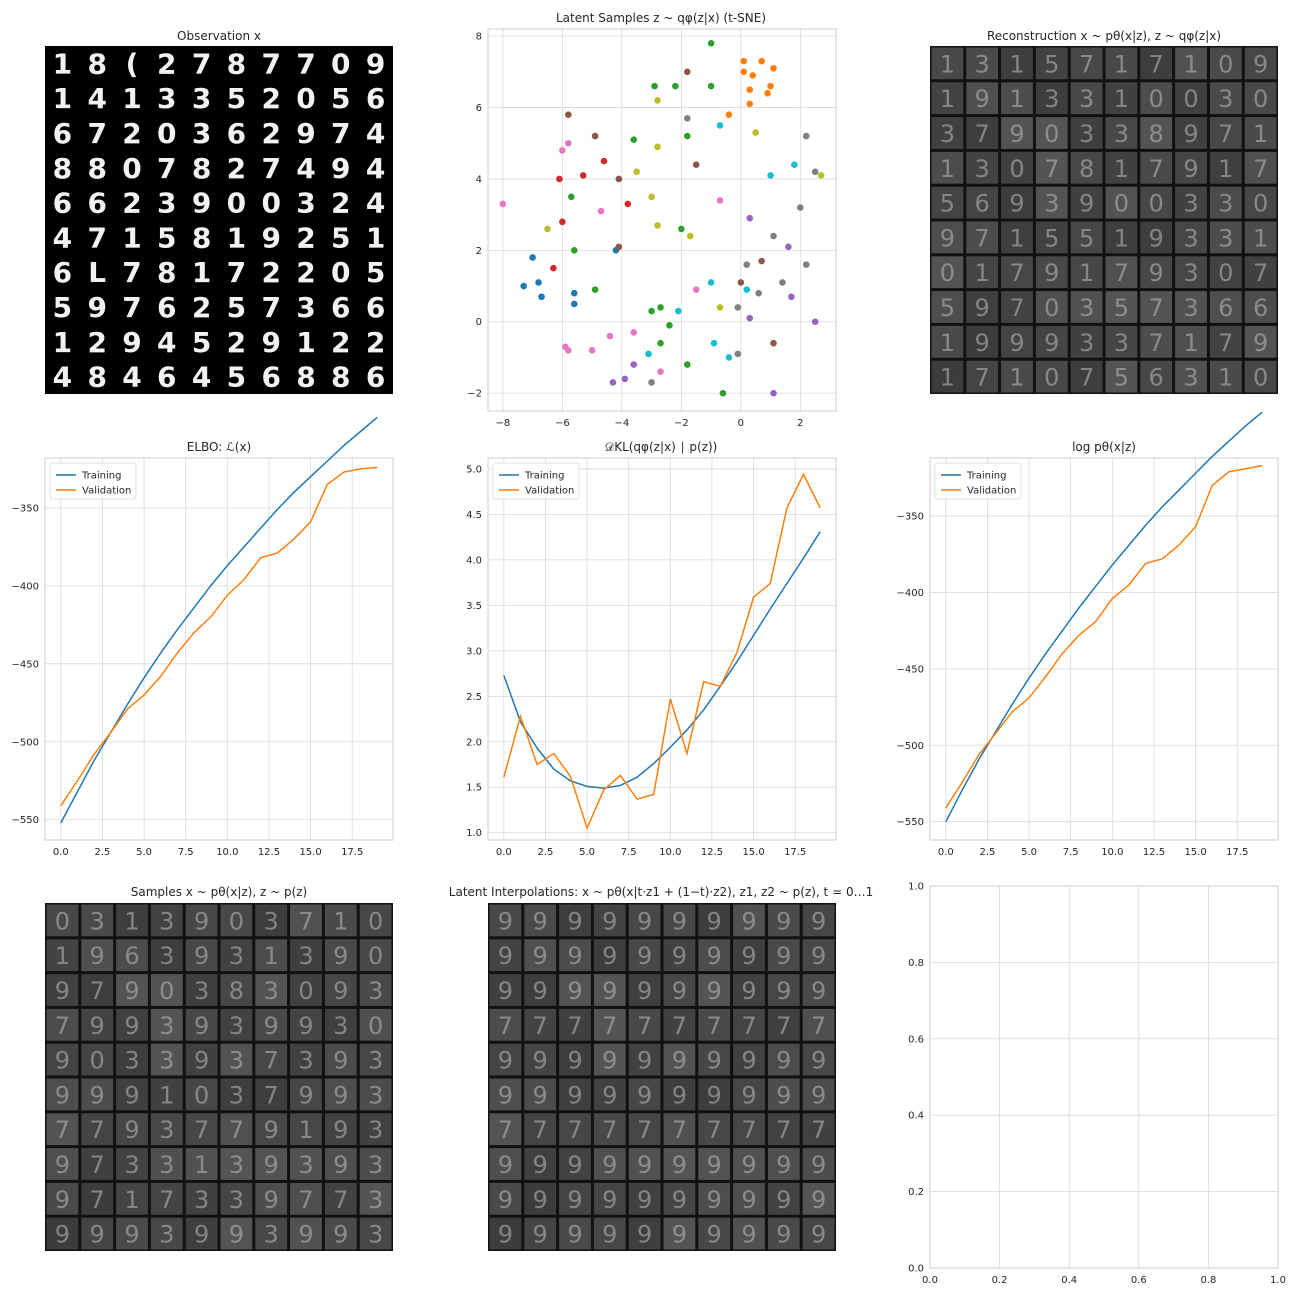 This screenshot has height=1296, width=1296. I want to click on y-tick-label: 4, so click(479, 179).